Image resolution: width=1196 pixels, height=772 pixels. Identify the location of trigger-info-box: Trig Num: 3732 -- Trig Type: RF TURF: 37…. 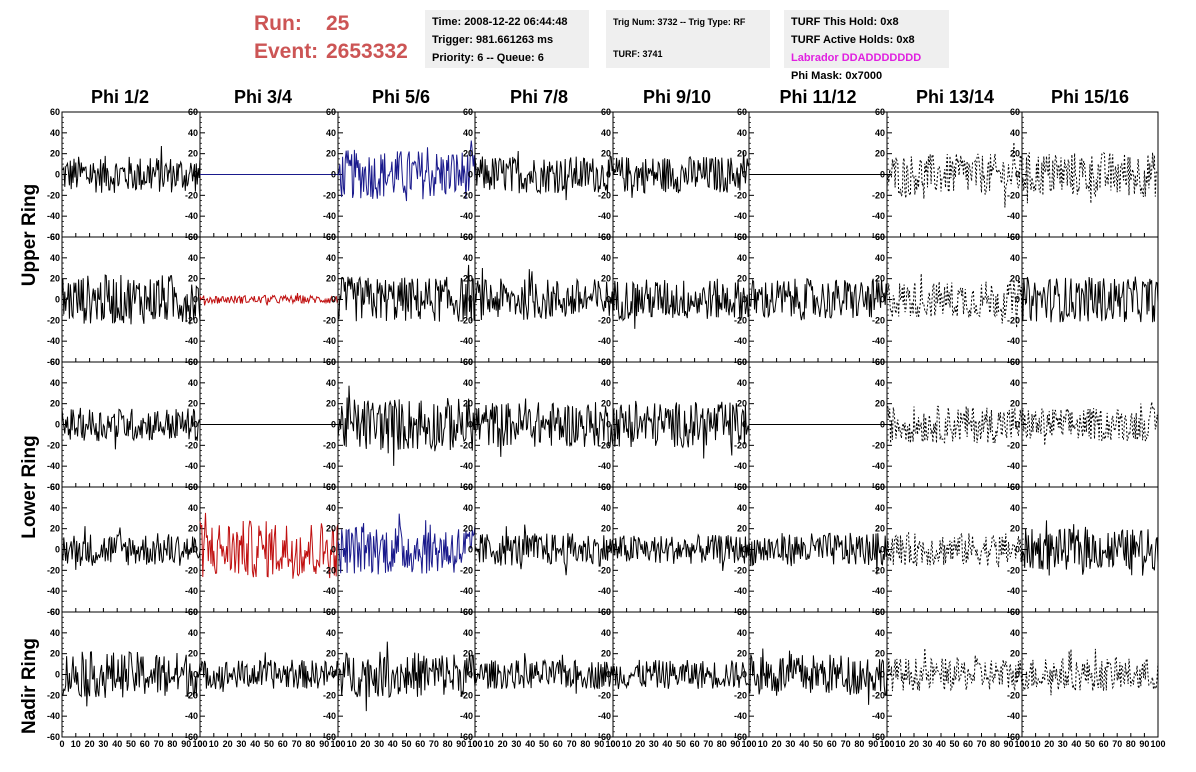
(688, 39).